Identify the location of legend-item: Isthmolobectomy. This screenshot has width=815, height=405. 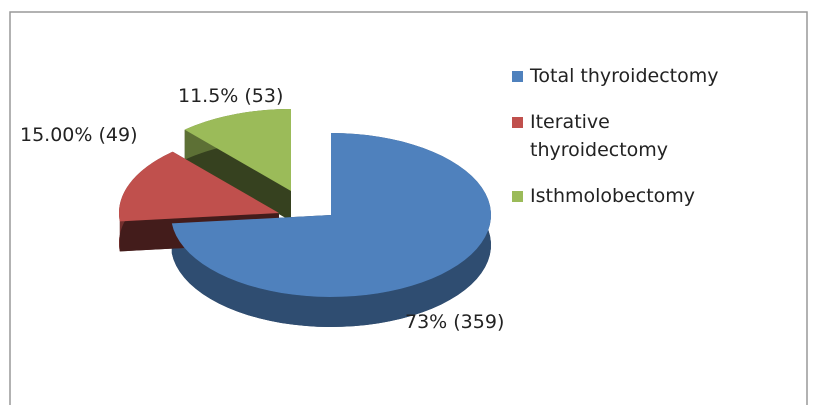
(631, 196).